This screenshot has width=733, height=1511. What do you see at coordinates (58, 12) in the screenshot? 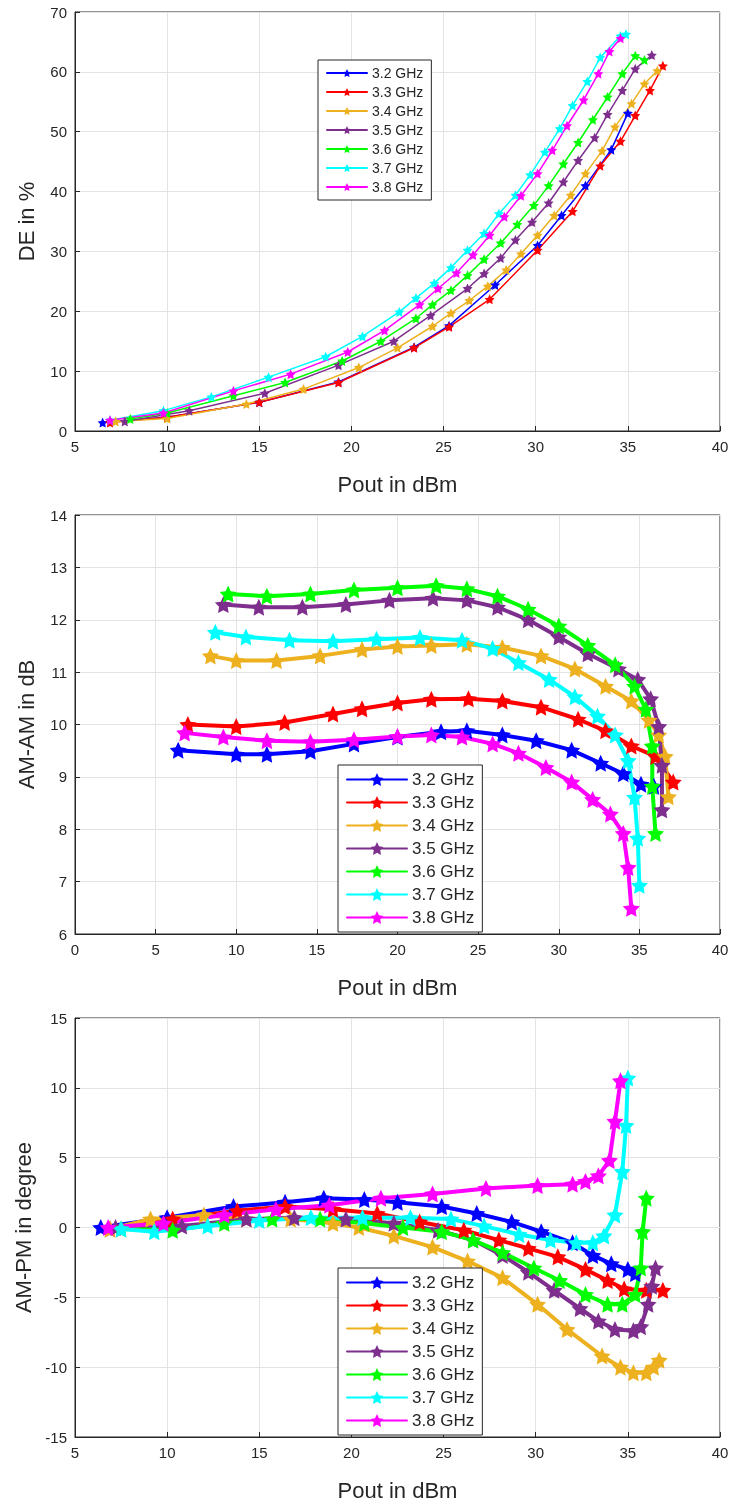
I see `y-tick-label: 70` at bounding box center [58, 12].